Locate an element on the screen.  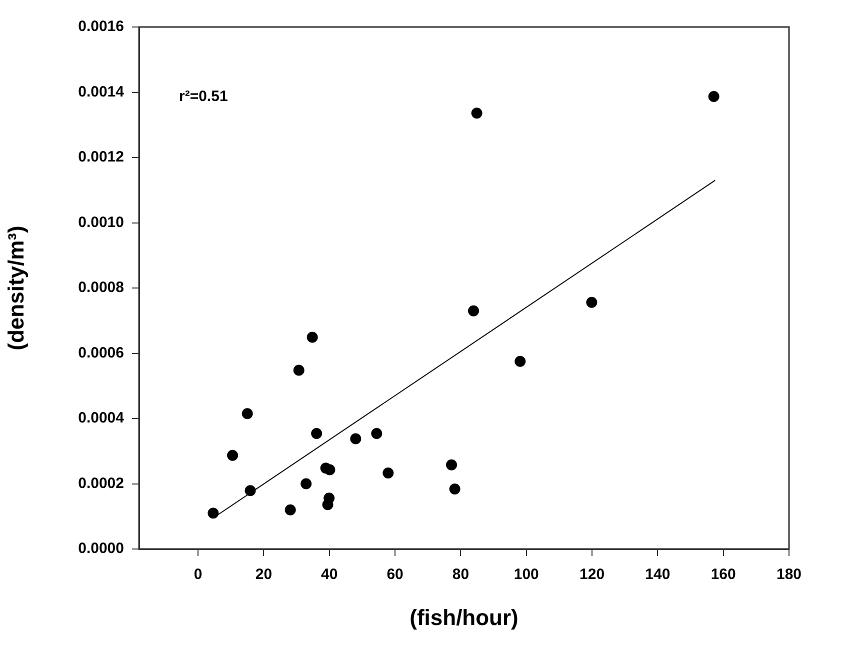
x-tick-label: 160 is located at coordinates (723, 575).